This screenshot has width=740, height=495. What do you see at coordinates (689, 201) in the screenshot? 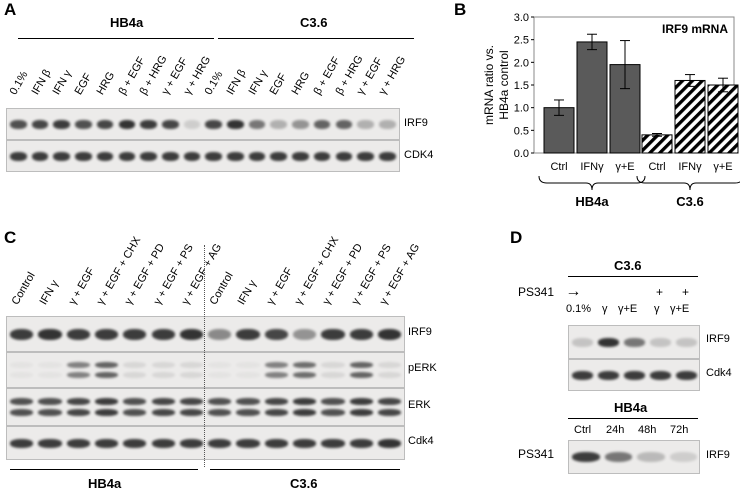
I see `chart-b-group-label: C3.6` at bounding box center [689, 201].